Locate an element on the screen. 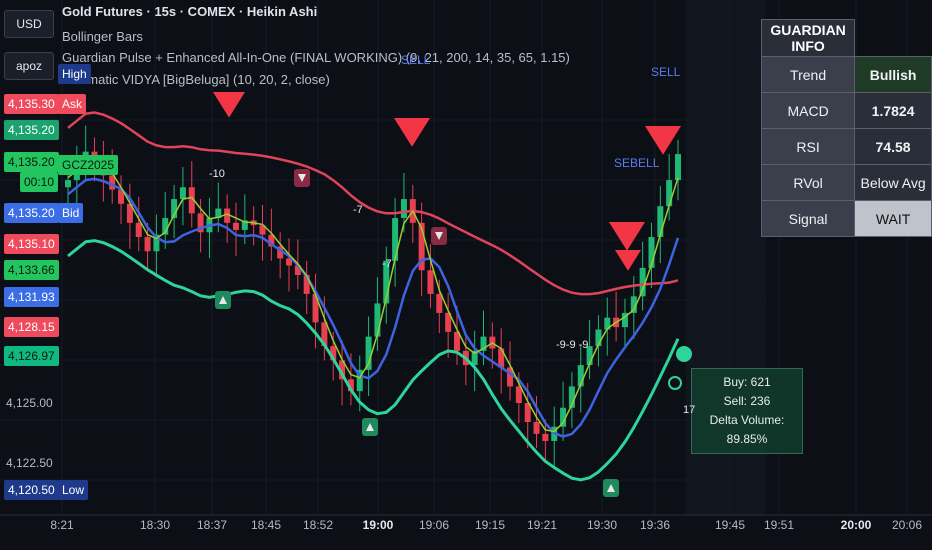  x-tick-label: 19:30 is located at coordinates (602, 525).